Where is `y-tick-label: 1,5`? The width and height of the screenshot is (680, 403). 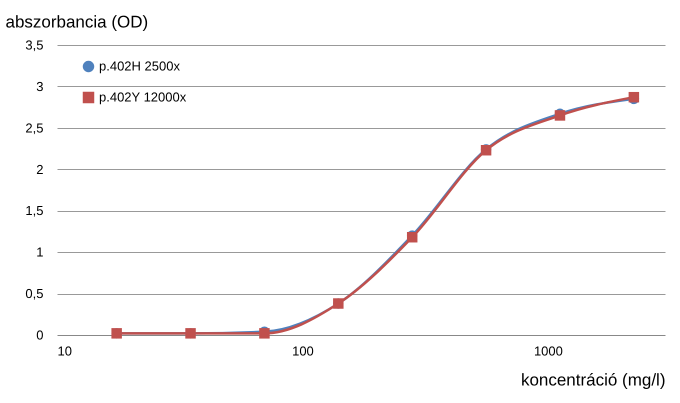
y-tick-label: 1,5 is located at coordinates (34, 210).